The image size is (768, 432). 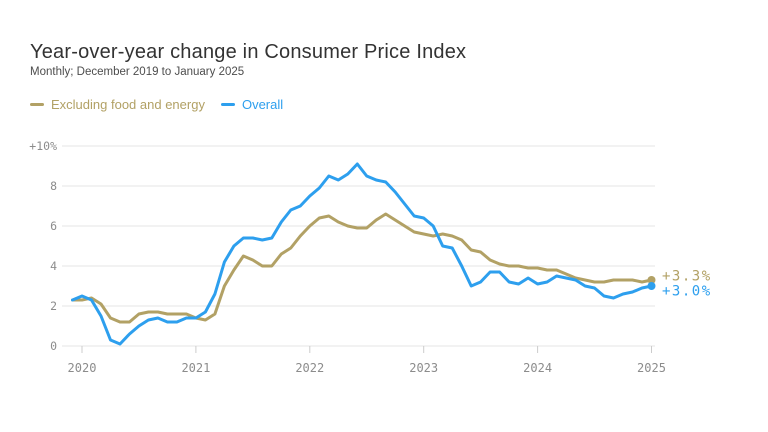 I want to click on x-axis-tick-label: 2024, so click(x=537, y=368).